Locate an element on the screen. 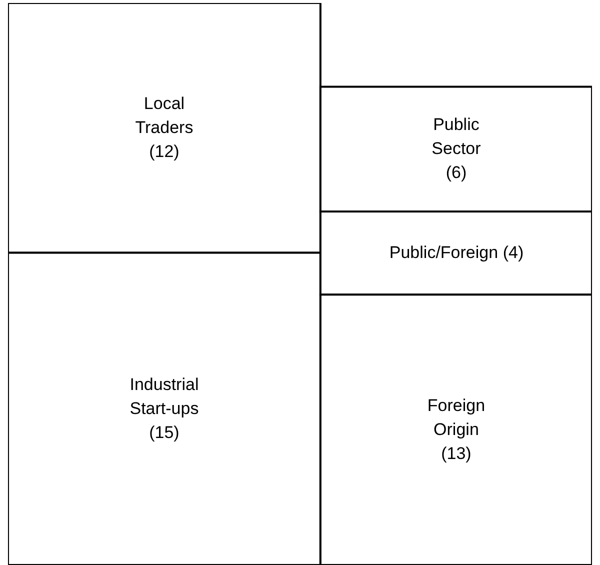 This screenshot has height=565, width=600. category-label: Public/Foreign is located at coordinates (443, 252).